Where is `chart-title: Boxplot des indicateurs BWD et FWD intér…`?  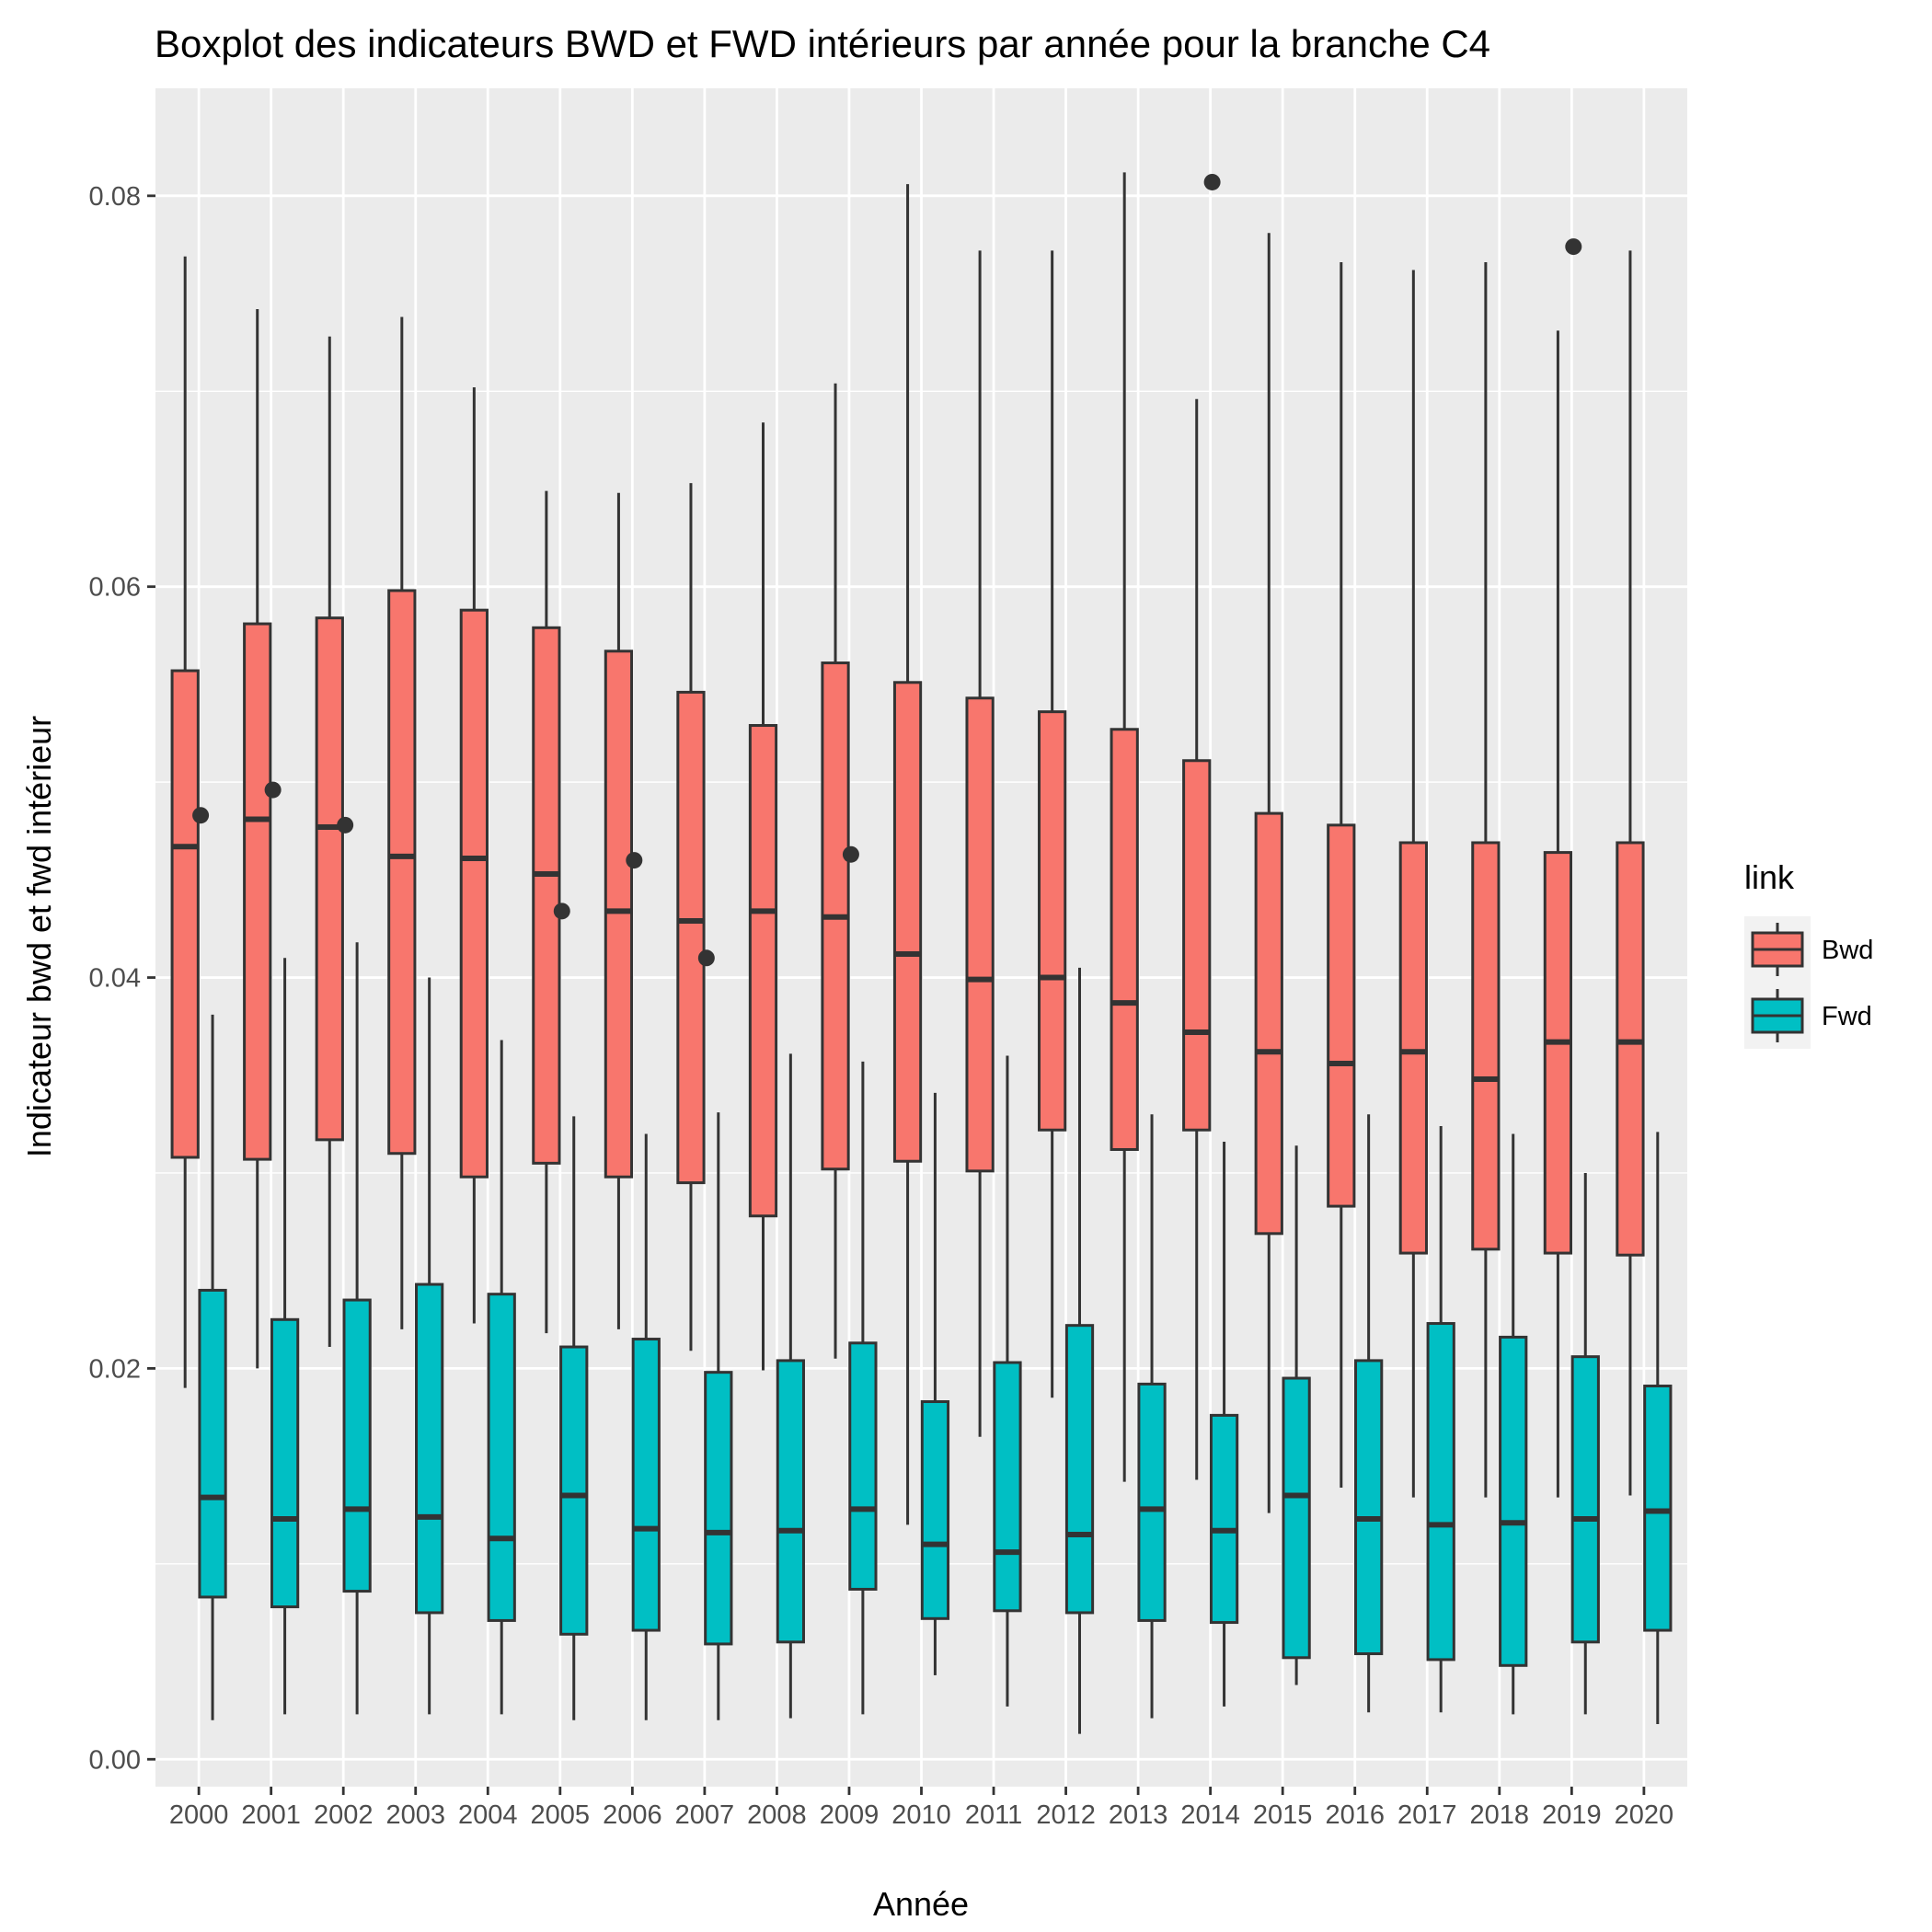
chart-title: Boxplot des indicateurs BWD et FWD intér… is located at coordinates (822, 43).